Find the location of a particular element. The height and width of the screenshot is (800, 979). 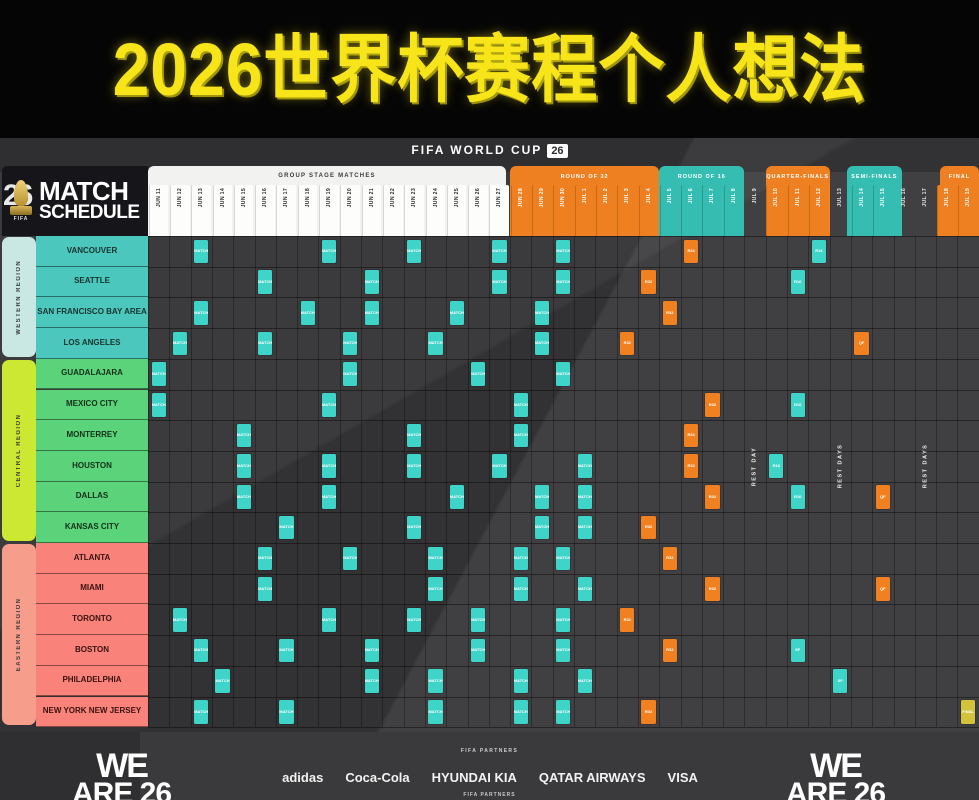

city-row-label: VANCOUVER is located at coordinates (92, 251).